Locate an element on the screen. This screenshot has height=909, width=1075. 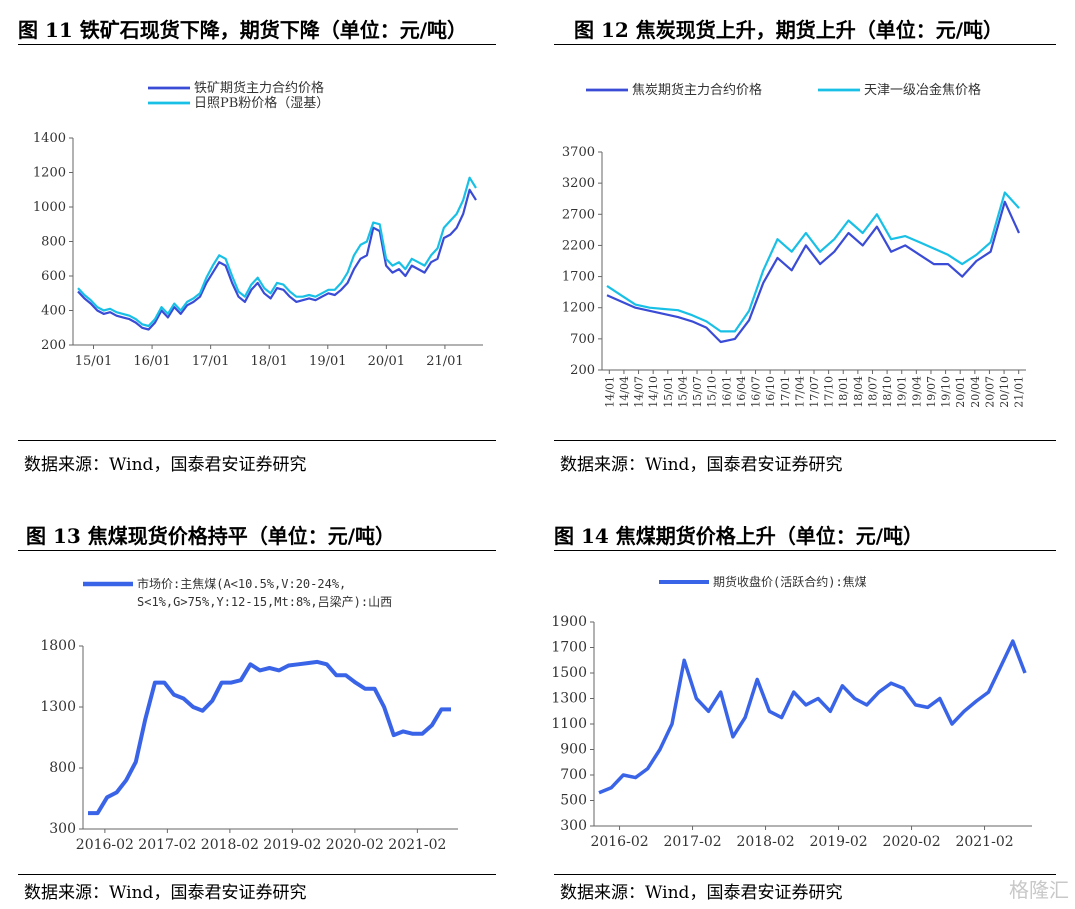
x-tick-label: 2017-02 is located at coordinates (692, 842).